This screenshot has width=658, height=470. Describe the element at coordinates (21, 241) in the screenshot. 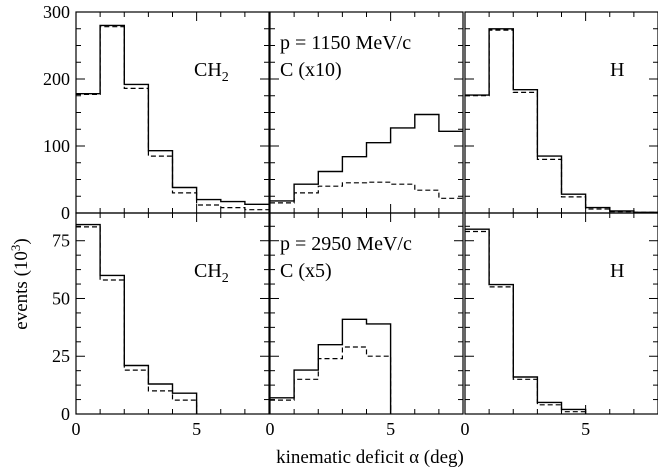

I see `y-axis-label-end: )` at that location.